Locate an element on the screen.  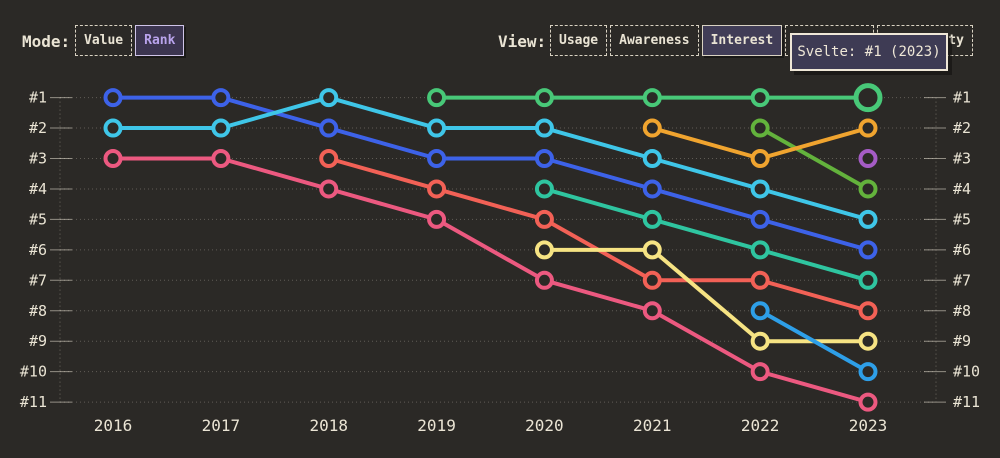
data-point-coral-2020 is located at coordinates (544, 219).